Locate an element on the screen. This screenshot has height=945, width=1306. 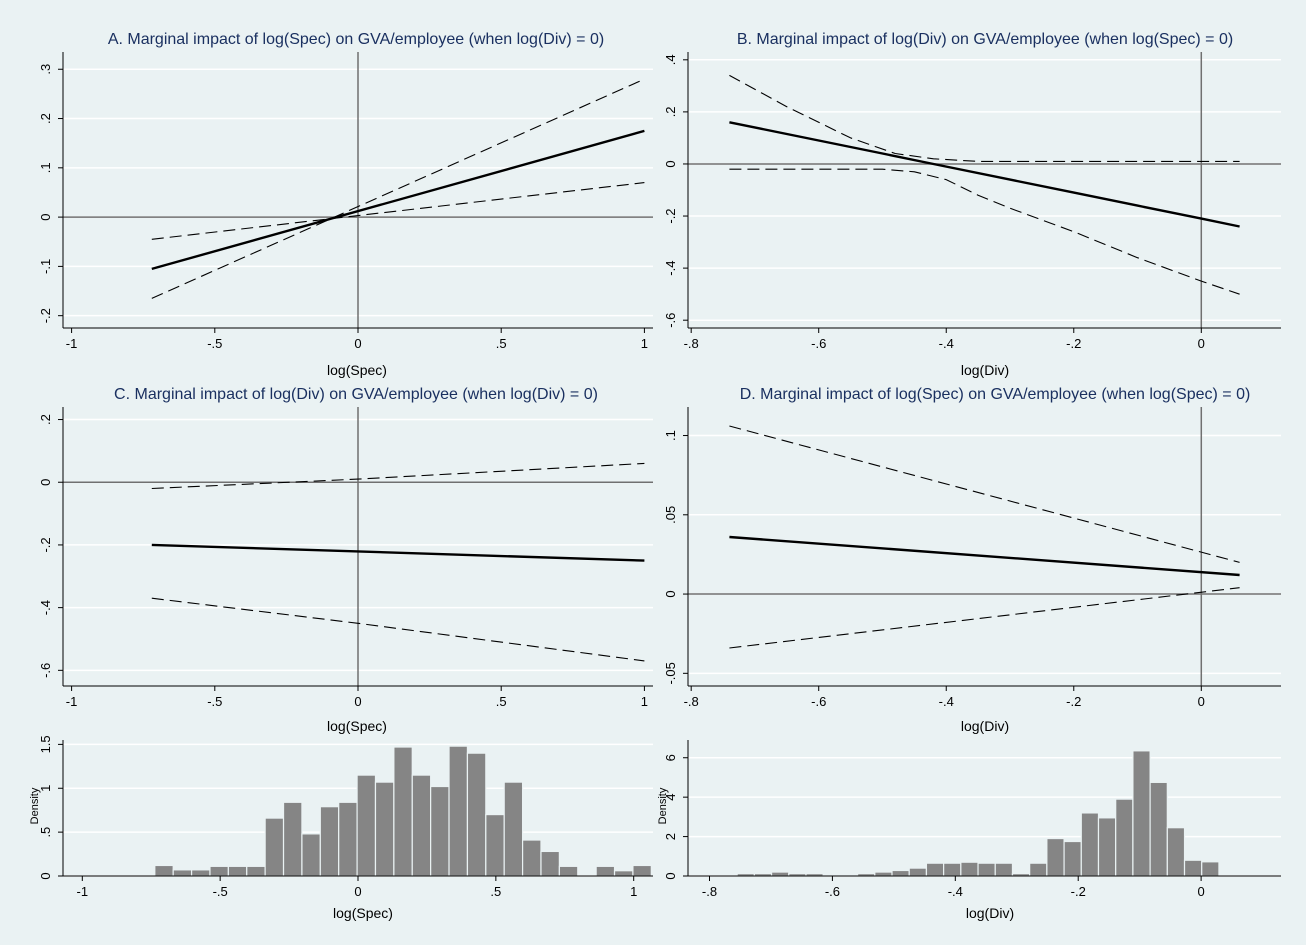
panel-c-ytick-label-3: 0 is located at coordinates (45, 482).